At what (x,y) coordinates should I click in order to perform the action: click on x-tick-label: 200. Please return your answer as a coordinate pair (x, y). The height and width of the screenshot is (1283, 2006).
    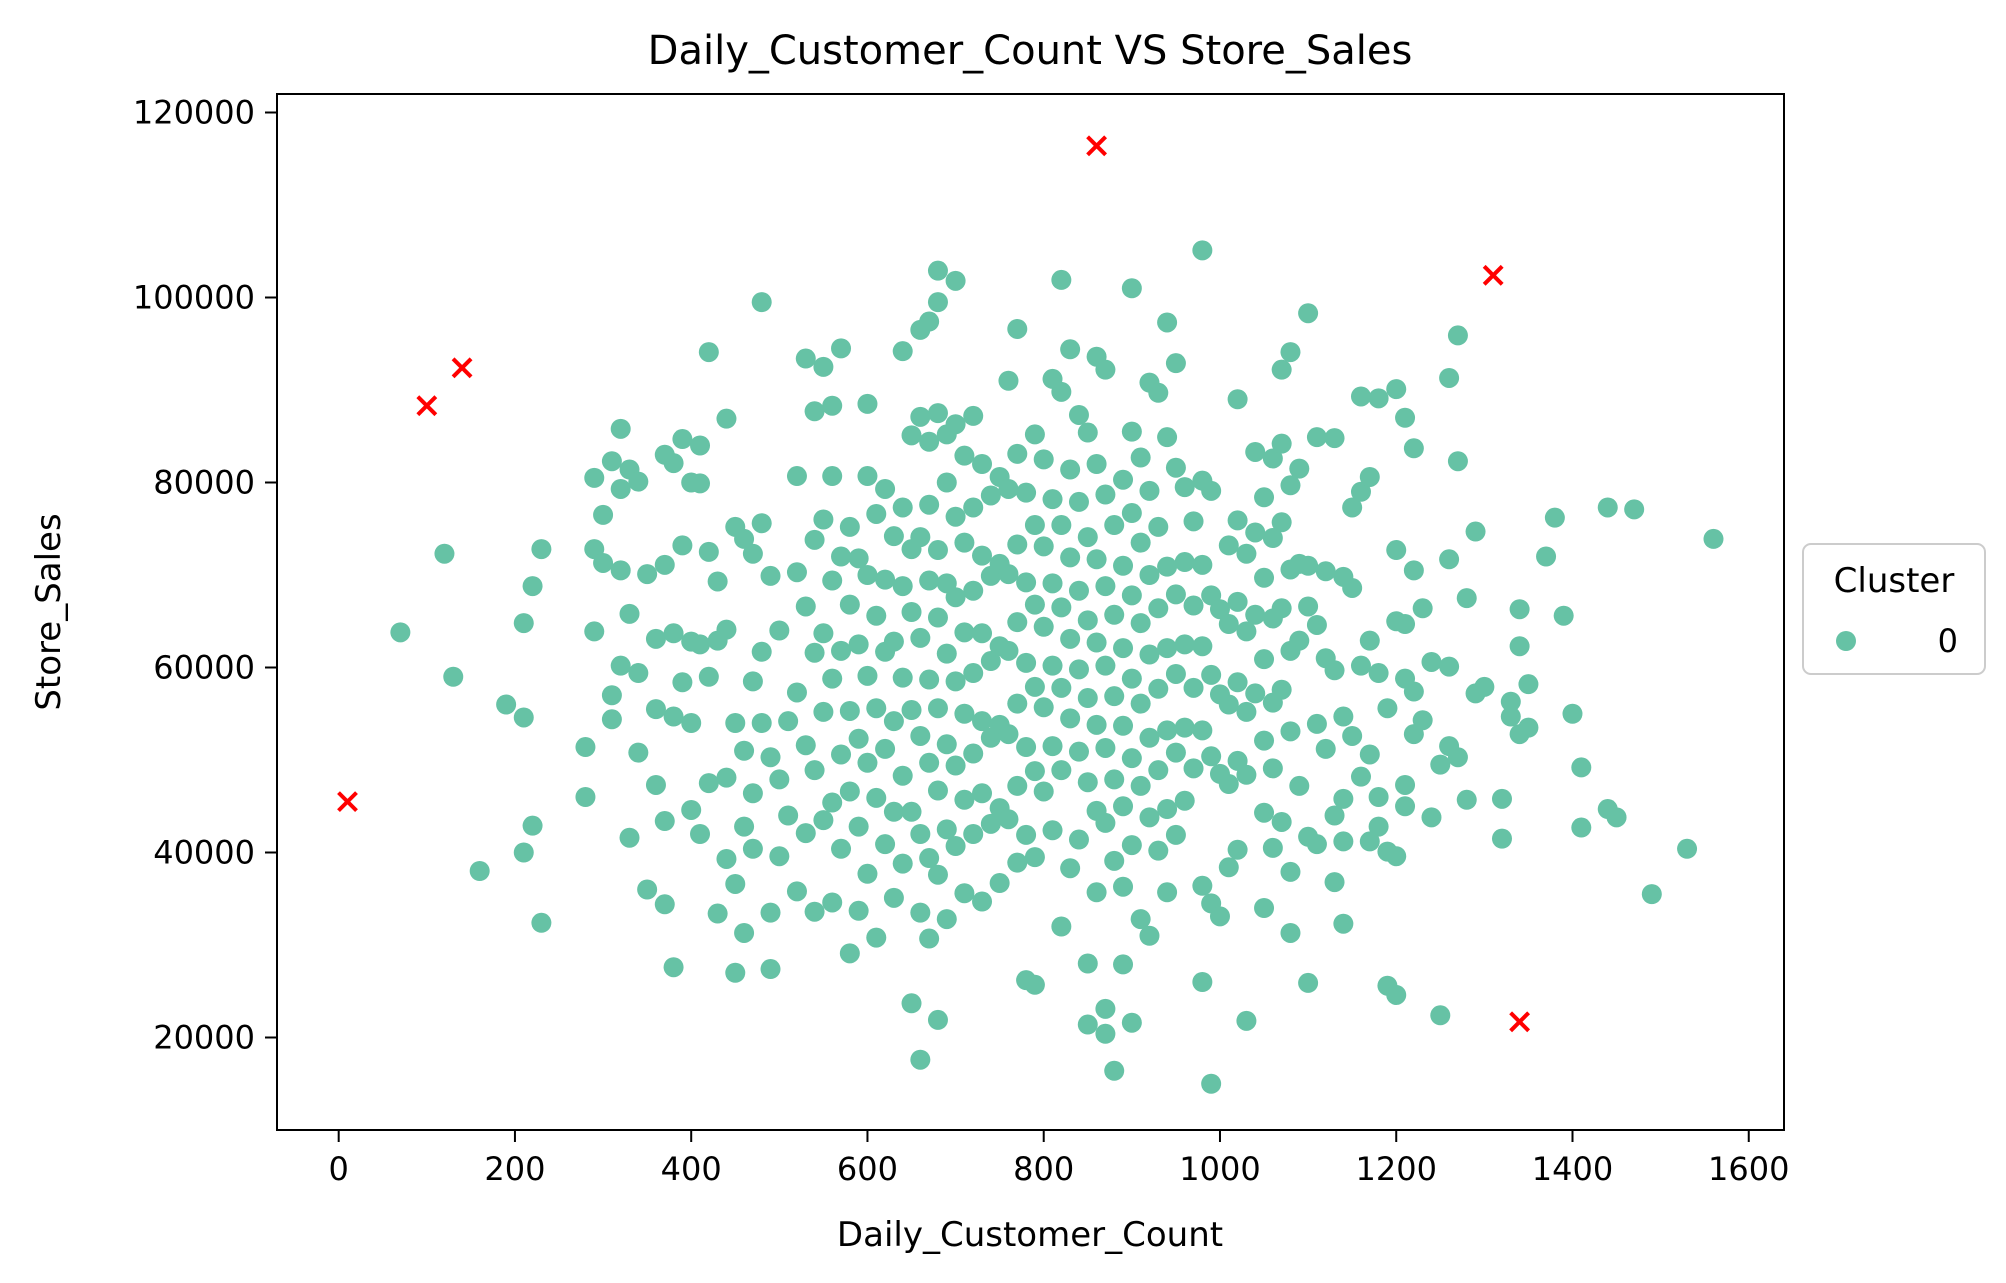
    Looking at the image, I should click on (514, 1169).